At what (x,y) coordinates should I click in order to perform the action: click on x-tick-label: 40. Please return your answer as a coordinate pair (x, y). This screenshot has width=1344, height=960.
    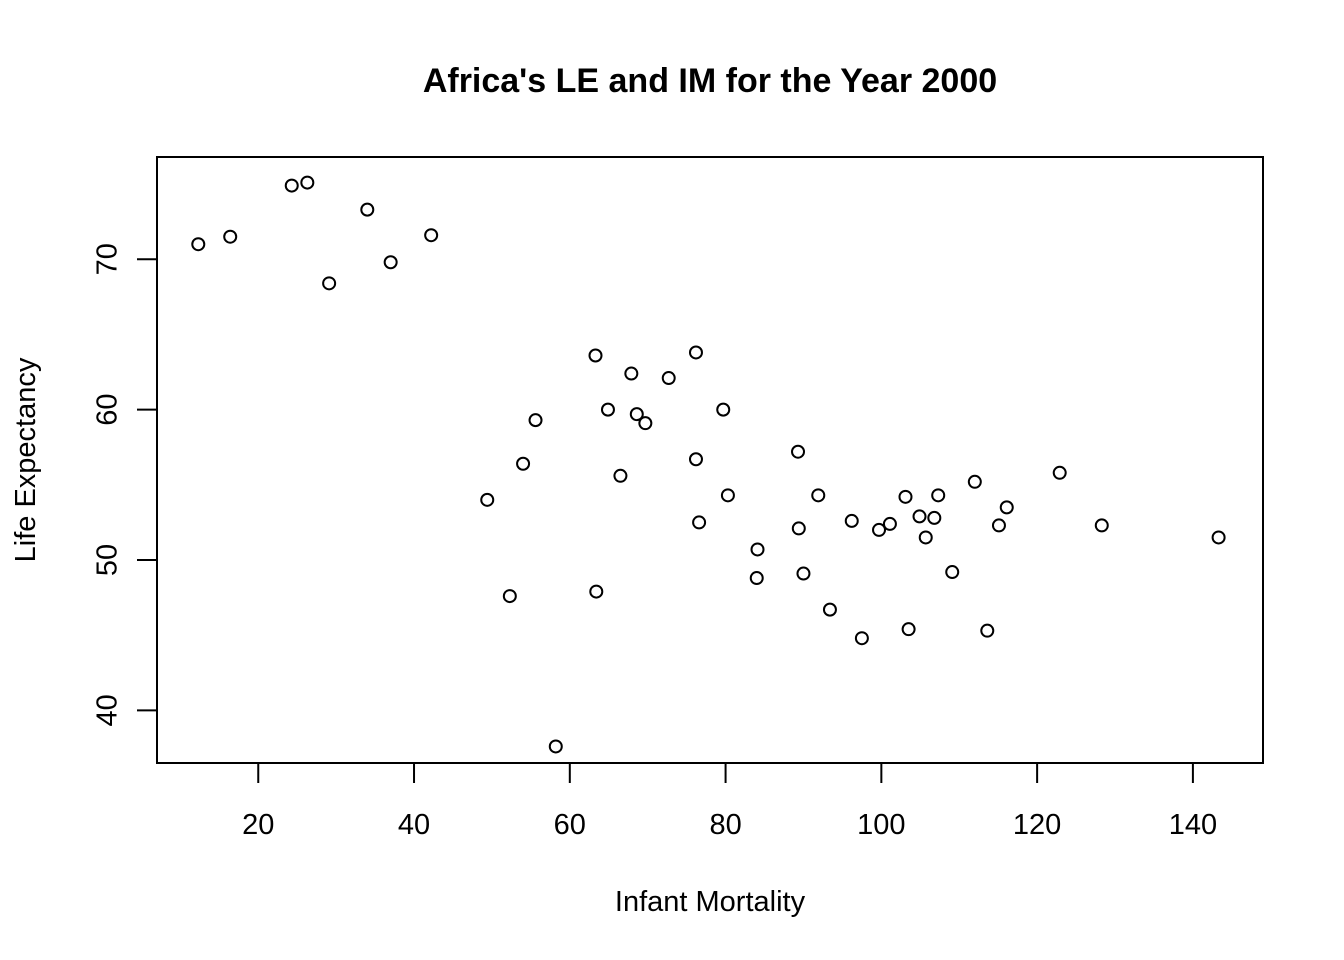
    Looking at the image, I should click on (414, 825).